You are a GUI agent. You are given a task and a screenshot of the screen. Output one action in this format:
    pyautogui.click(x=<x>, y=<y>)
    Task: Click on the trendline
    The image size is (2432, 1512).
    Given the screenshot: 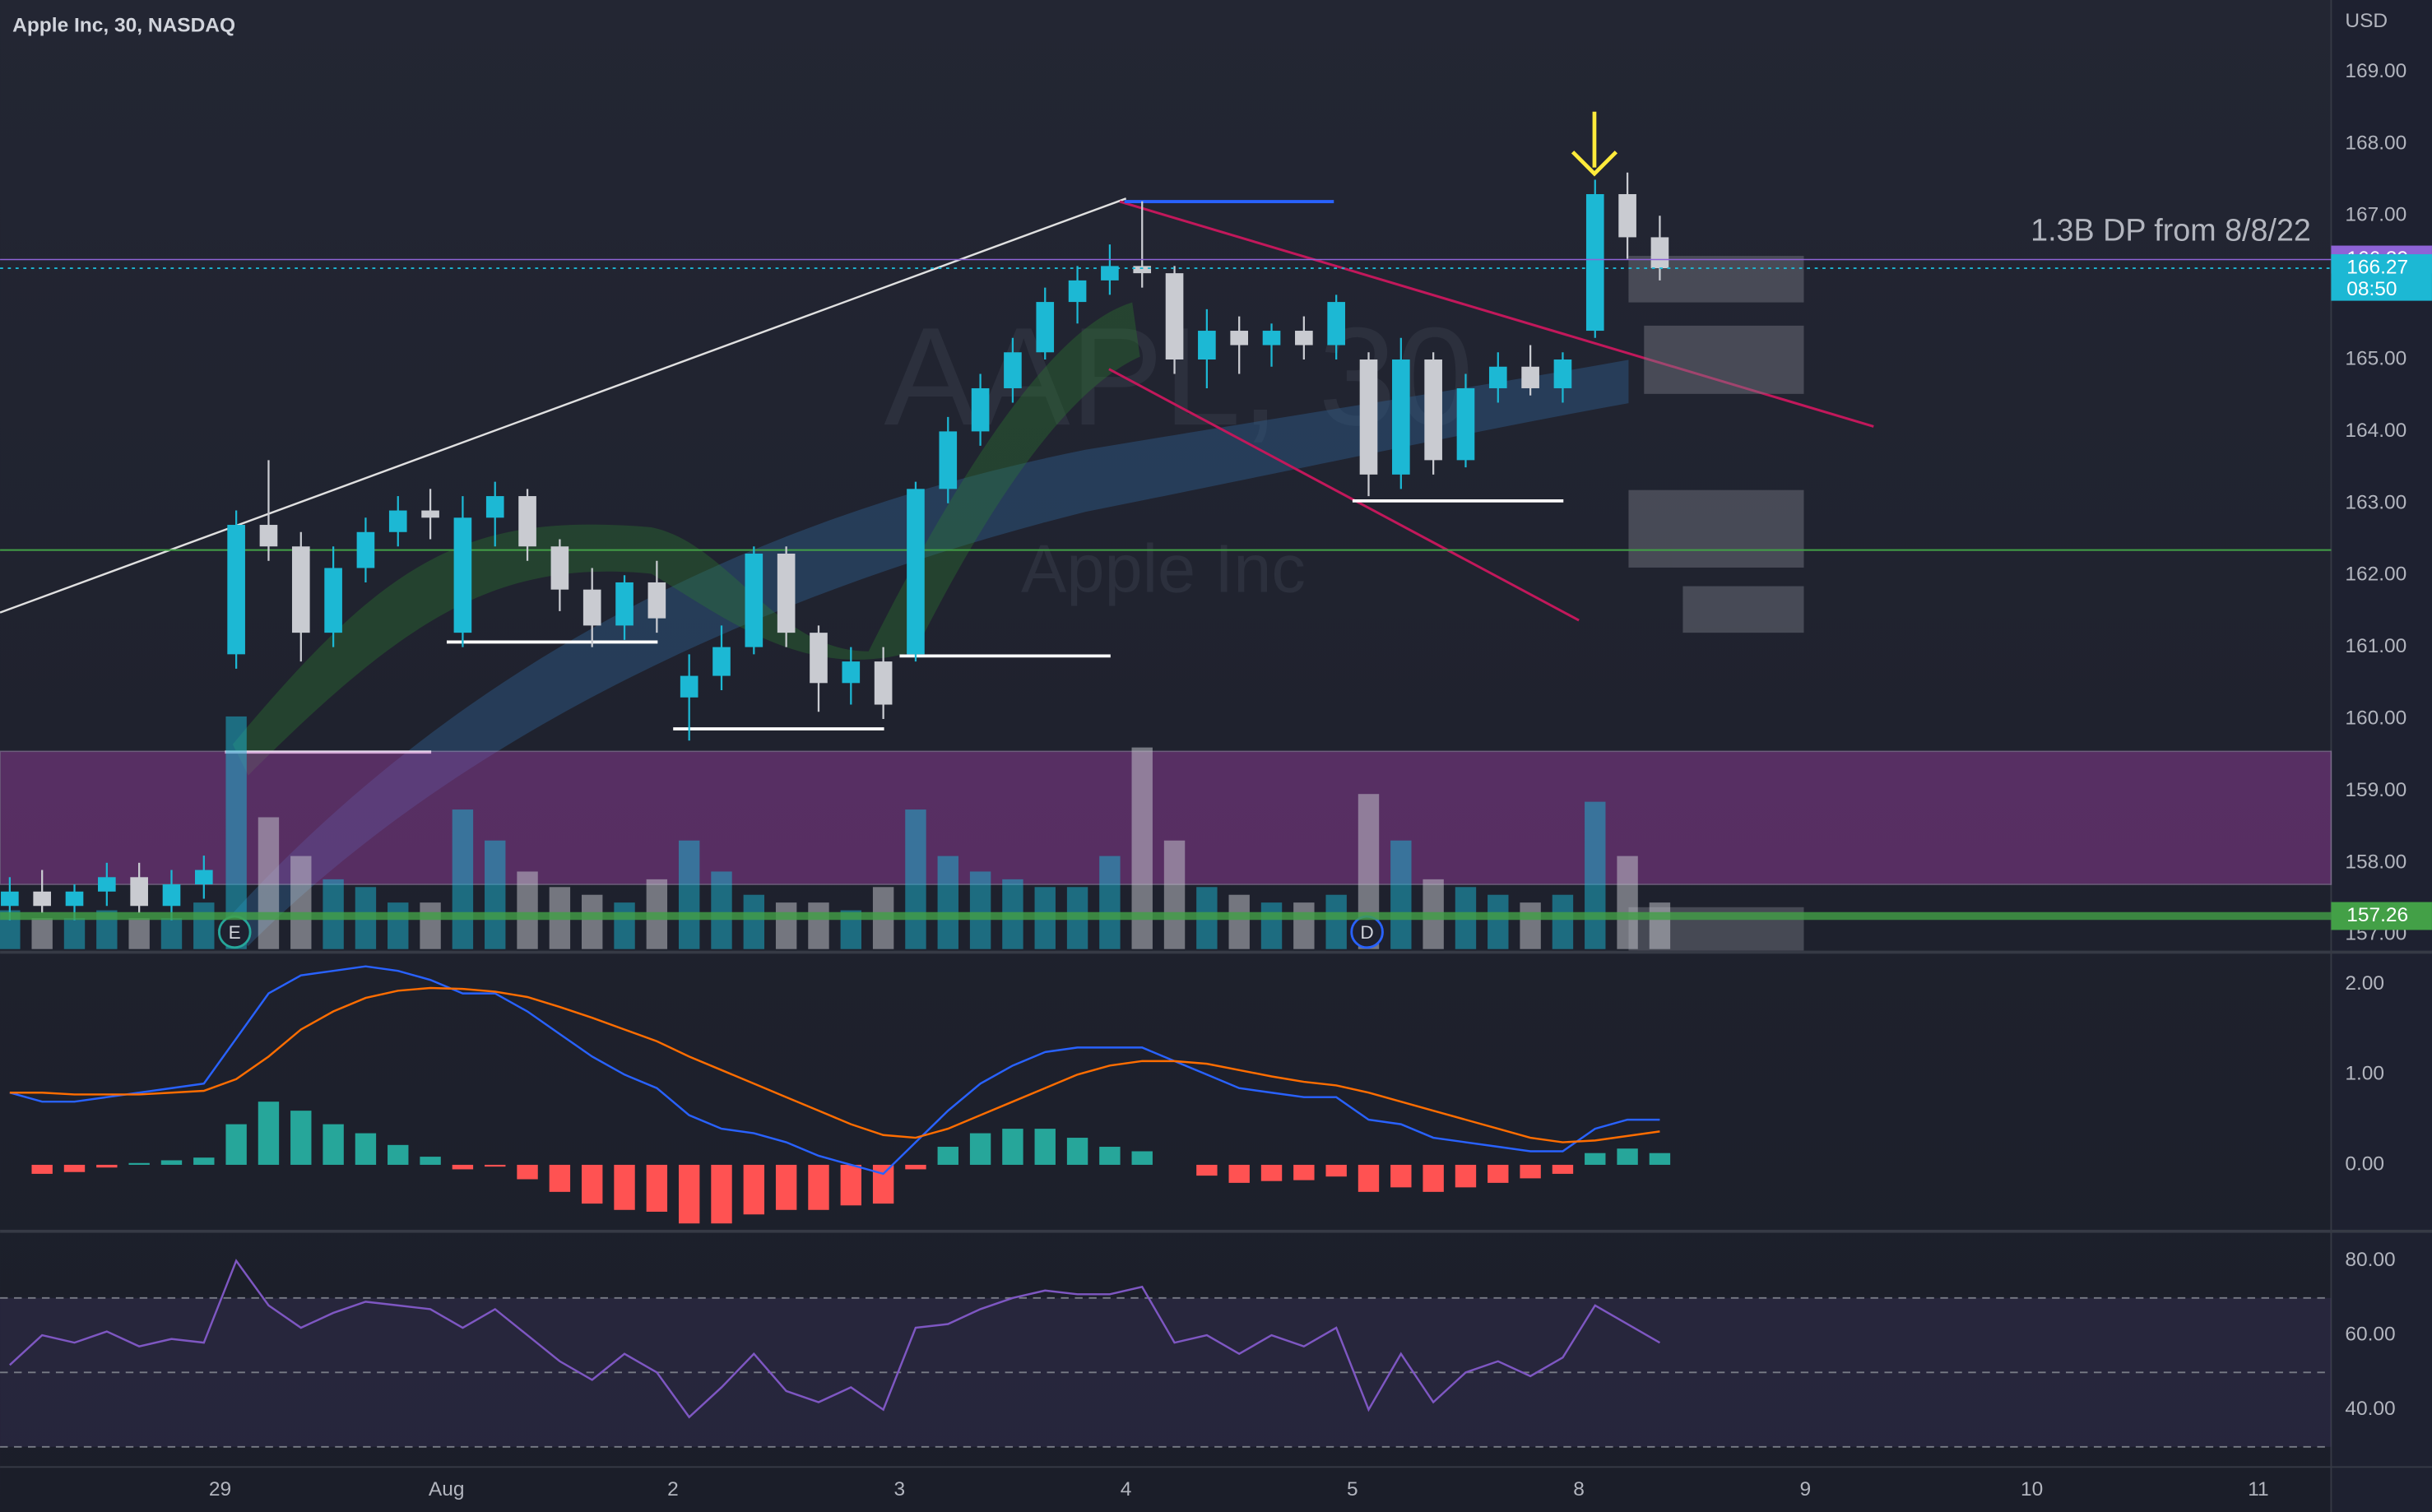 What is the action you would take?
    pyautogui.click(x=1344, y=495)
    